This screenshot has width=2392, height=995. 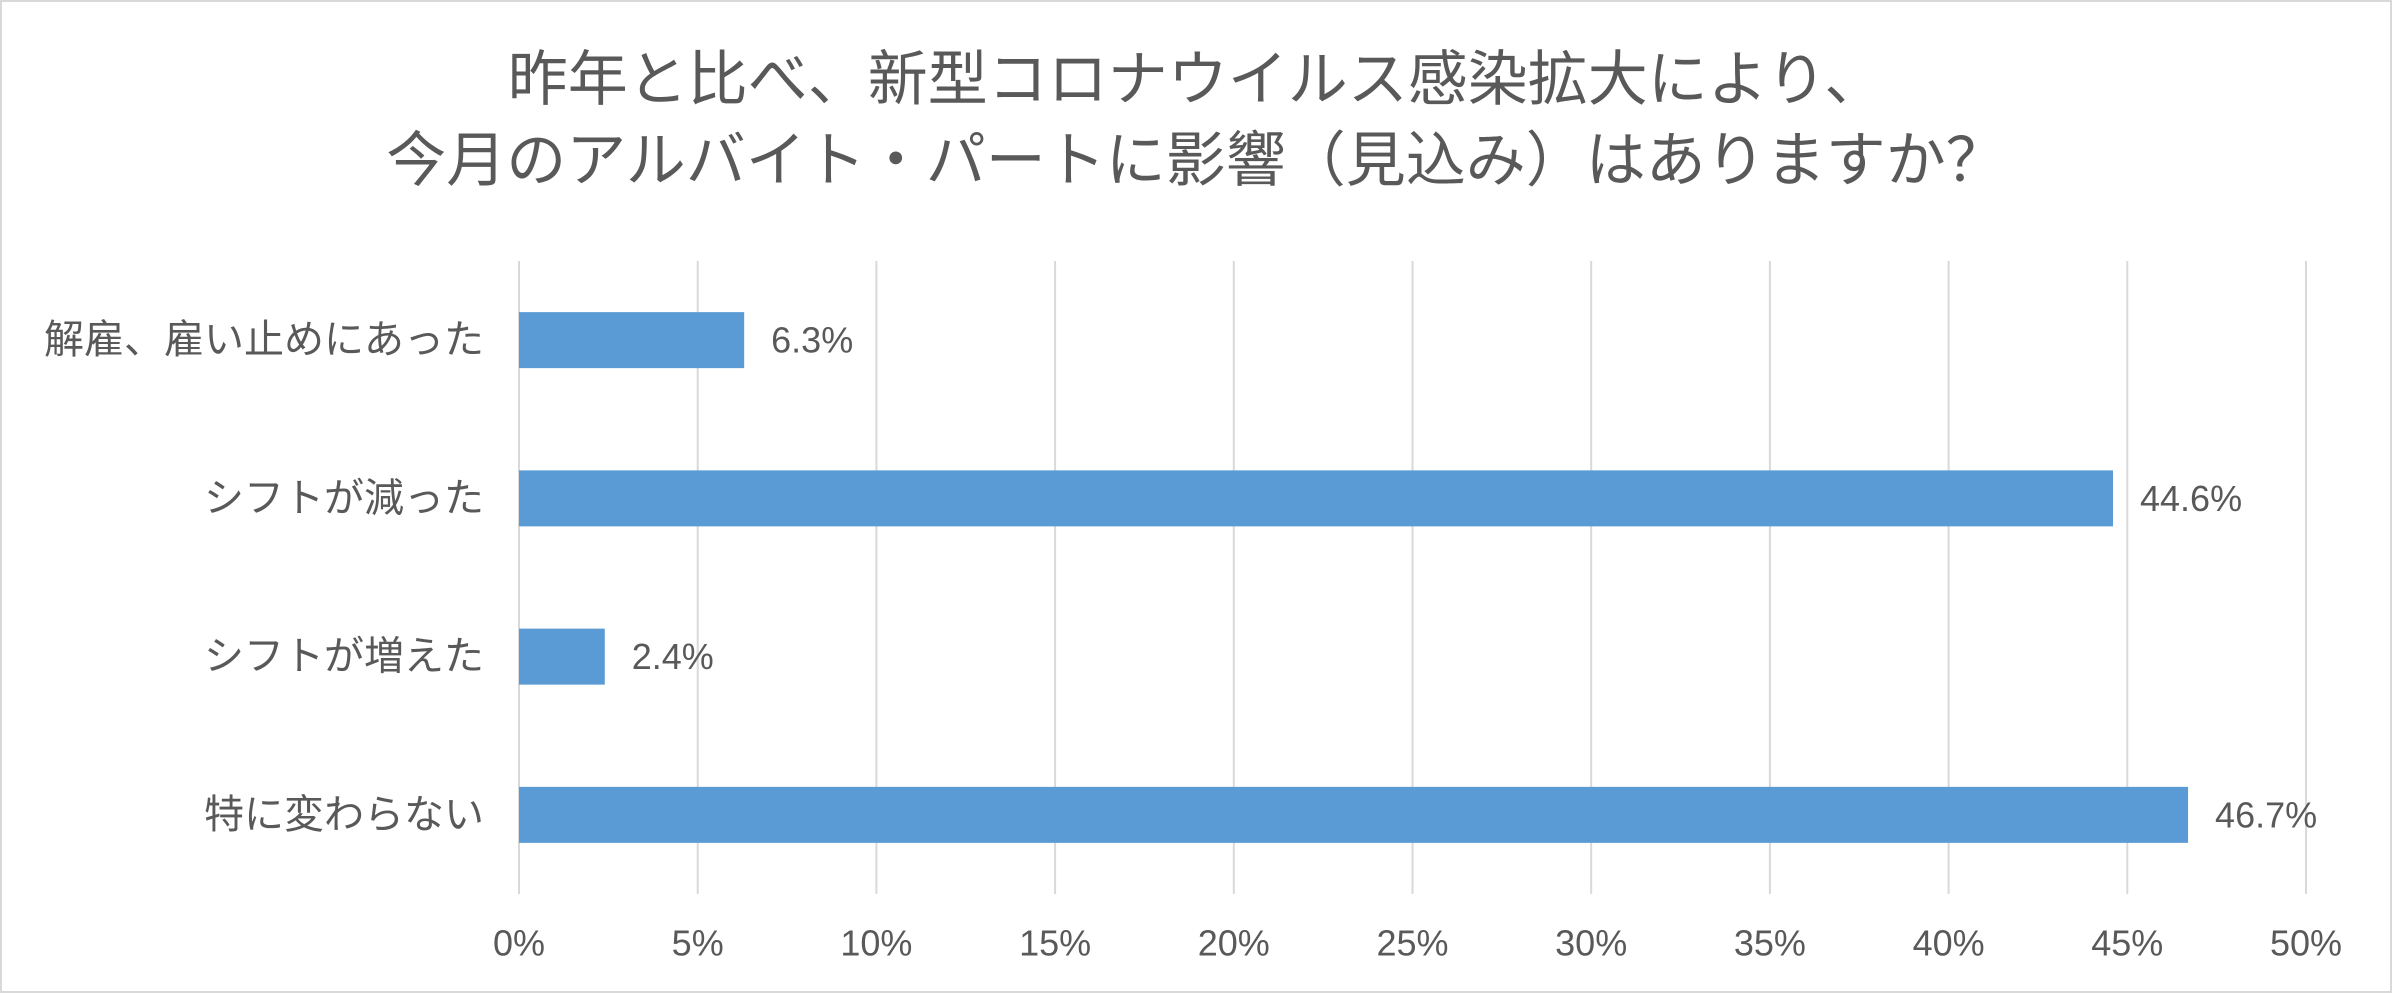 I want to click on x-tick-label-30pct: 30%, so click(x=1591, y=943).